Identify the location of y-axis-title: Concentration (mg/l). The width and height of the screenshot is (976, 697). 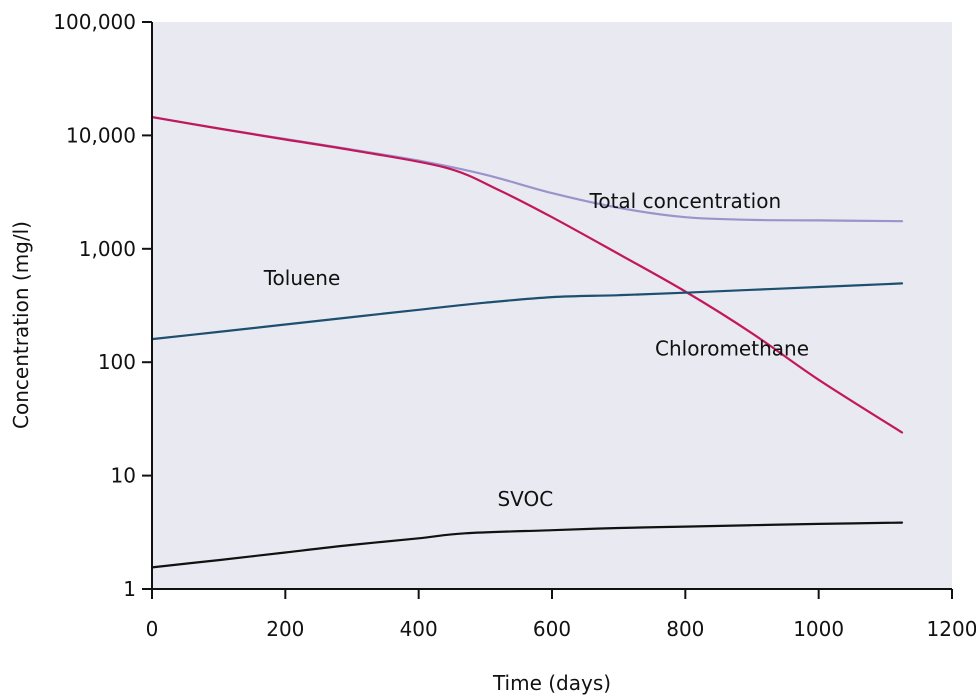
(21, 325).